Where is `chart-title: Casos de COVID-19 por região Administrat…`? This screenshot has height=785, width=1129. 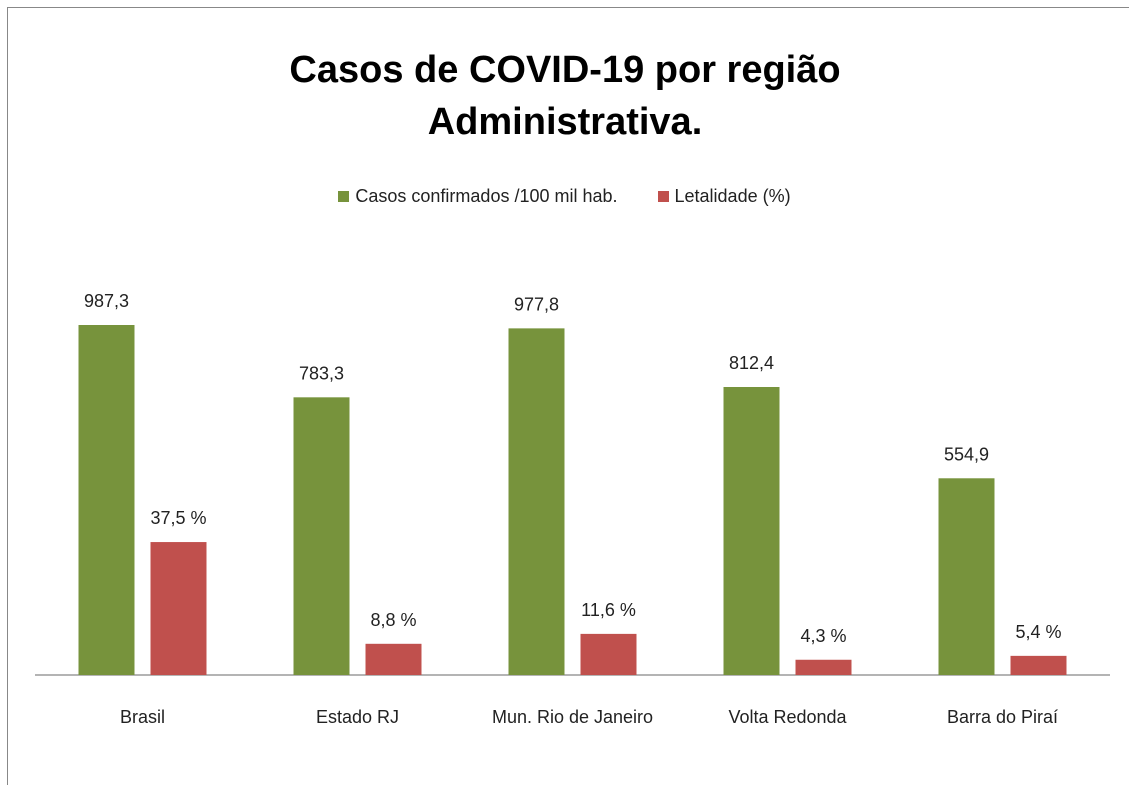 chart-title: Casos de COVID-19 por região Administrat… is located at coordinates (565, 96).